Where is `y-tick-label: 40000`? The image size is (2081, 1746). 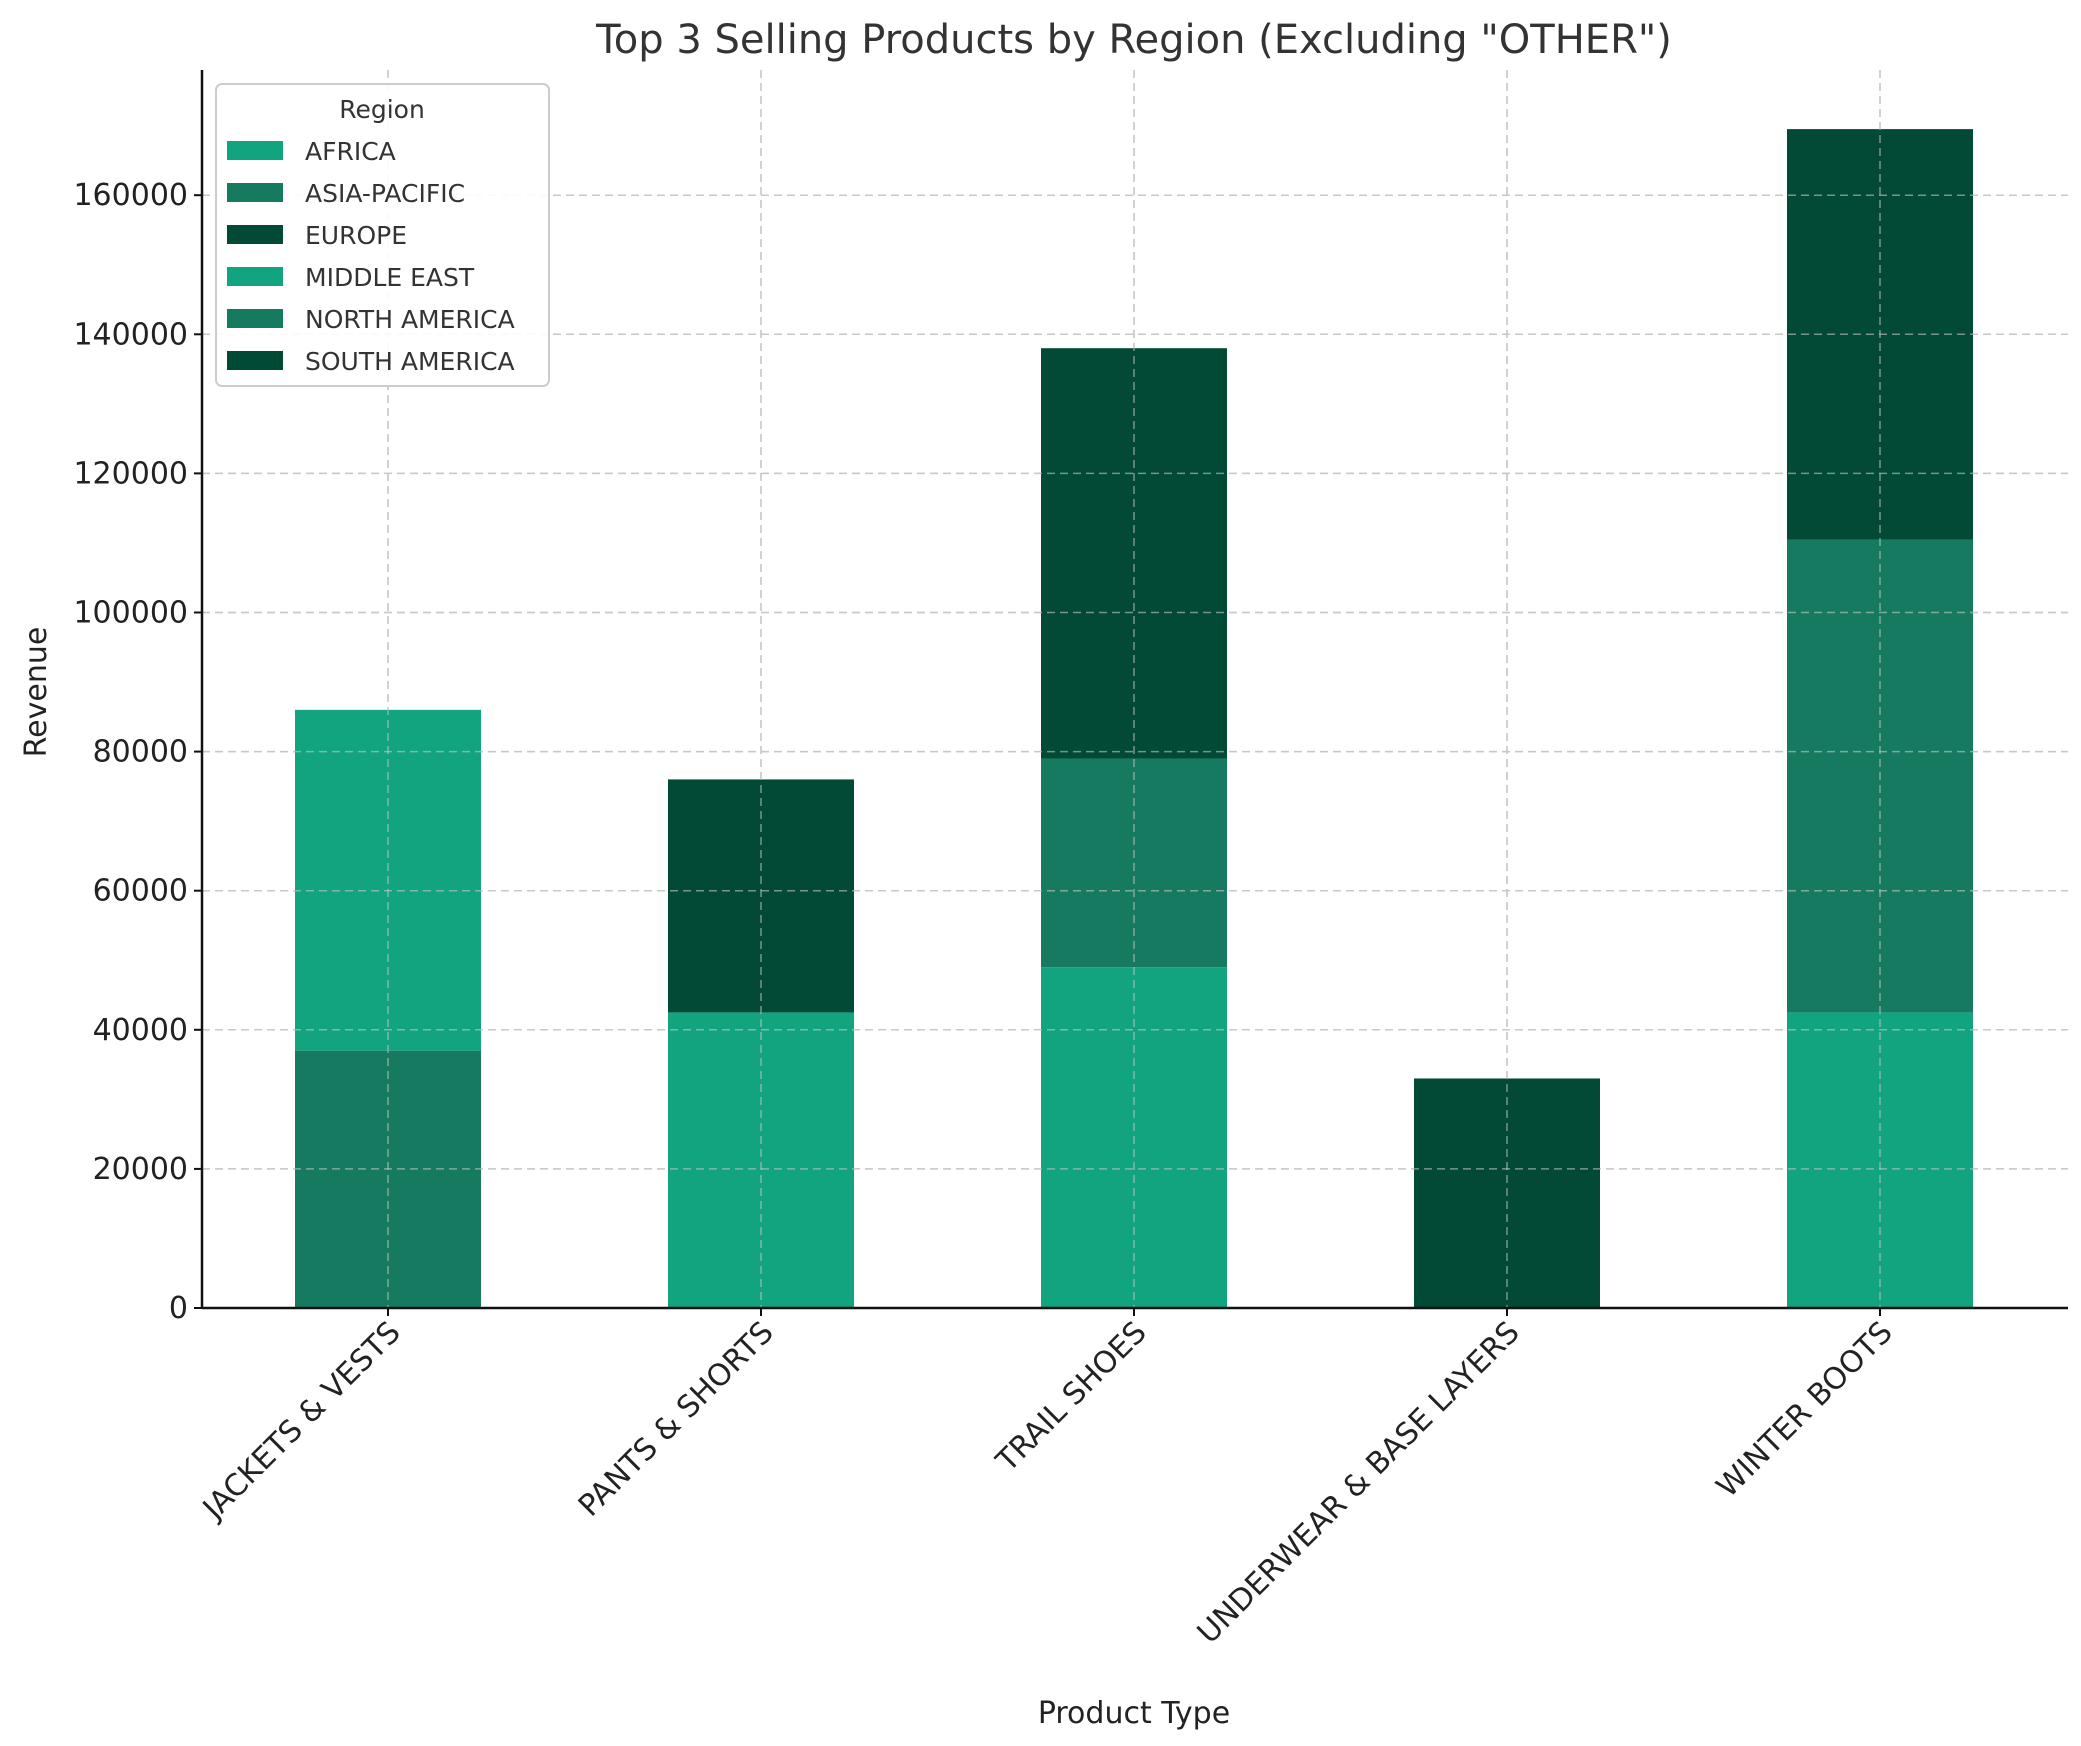 y-tick-label: 40000 is located at coordinates (140, 1030).